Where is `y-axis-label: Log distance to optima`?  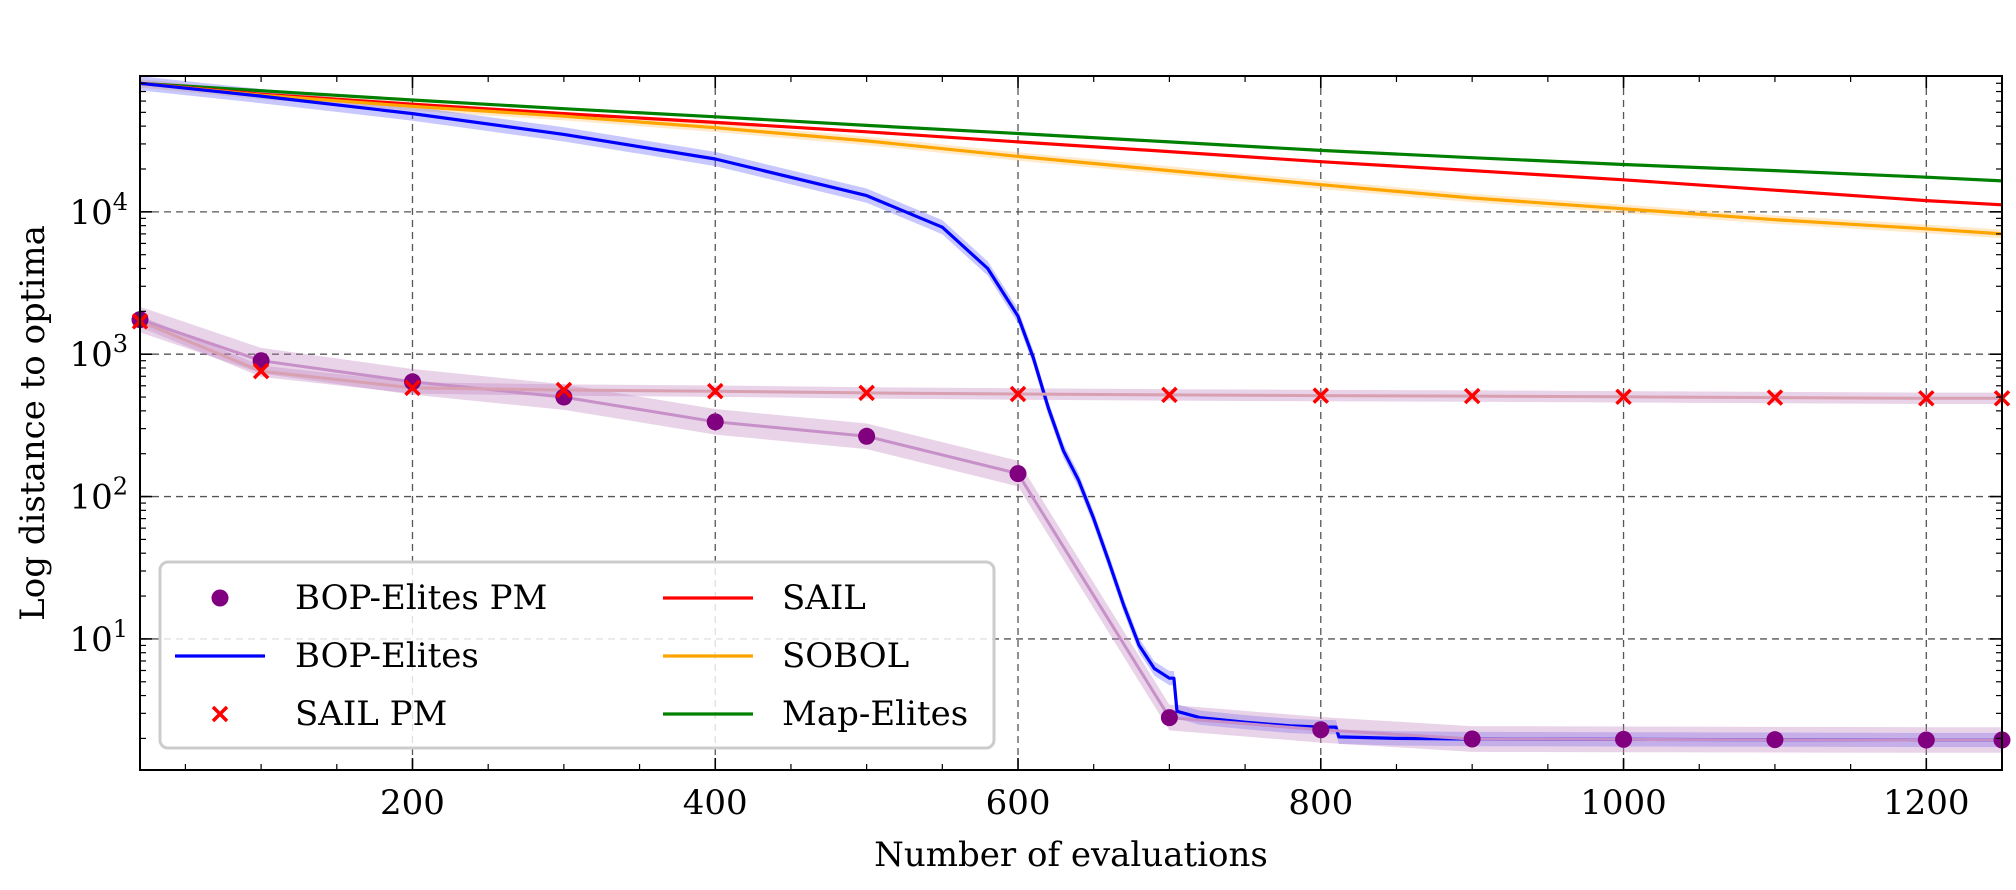
y-axis-label: Log distance to optima is located at coordinates (33, 423).